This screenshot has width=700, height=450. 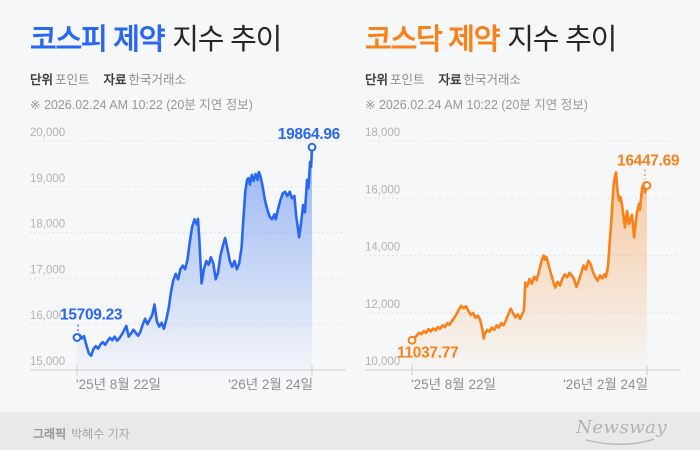 I want to click on y-tick-label: 10,000, so click(x=382, y=362).